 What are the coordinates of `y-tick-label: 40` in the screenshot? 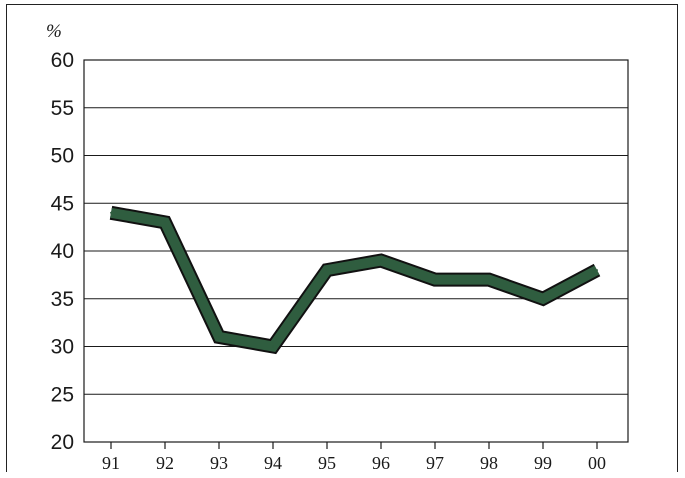 It's located at (62, 251).